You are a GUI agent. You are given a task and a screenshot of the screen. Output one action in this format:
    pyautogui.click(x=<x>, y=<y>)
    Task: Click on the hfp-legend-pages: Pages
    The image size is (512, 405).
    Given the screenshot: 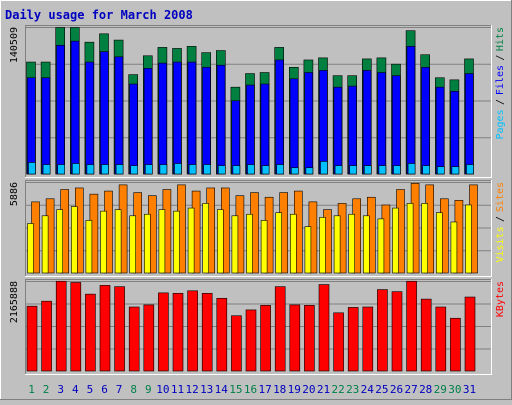 What is the action you would take?
    pyautogui.click(x=500, y=124)
    